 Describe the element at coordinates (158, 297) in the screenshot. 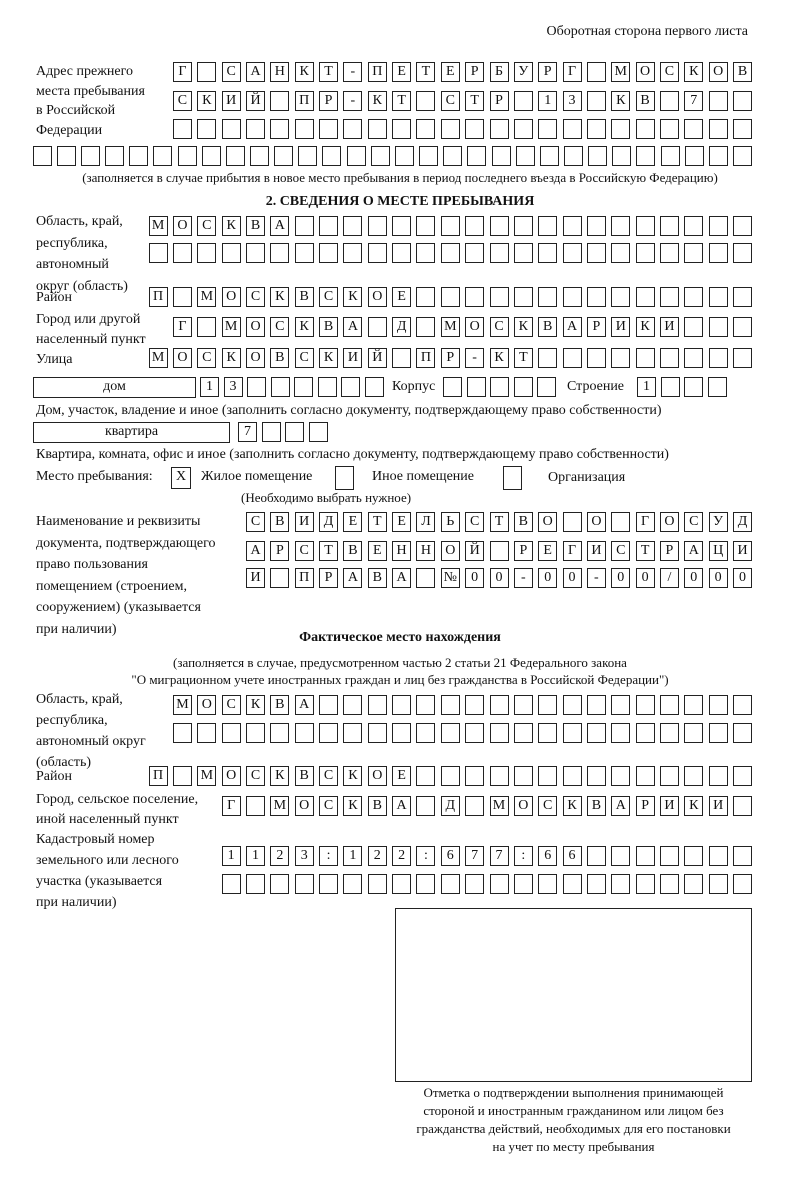

I see `district-cell: П` at that location.